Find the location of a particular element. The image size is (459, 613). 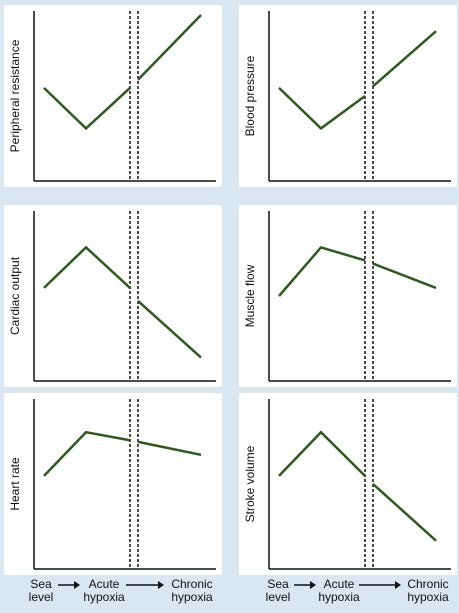

chart-panel-heart-rate: Heart rate is located at coordinates (113, 484).